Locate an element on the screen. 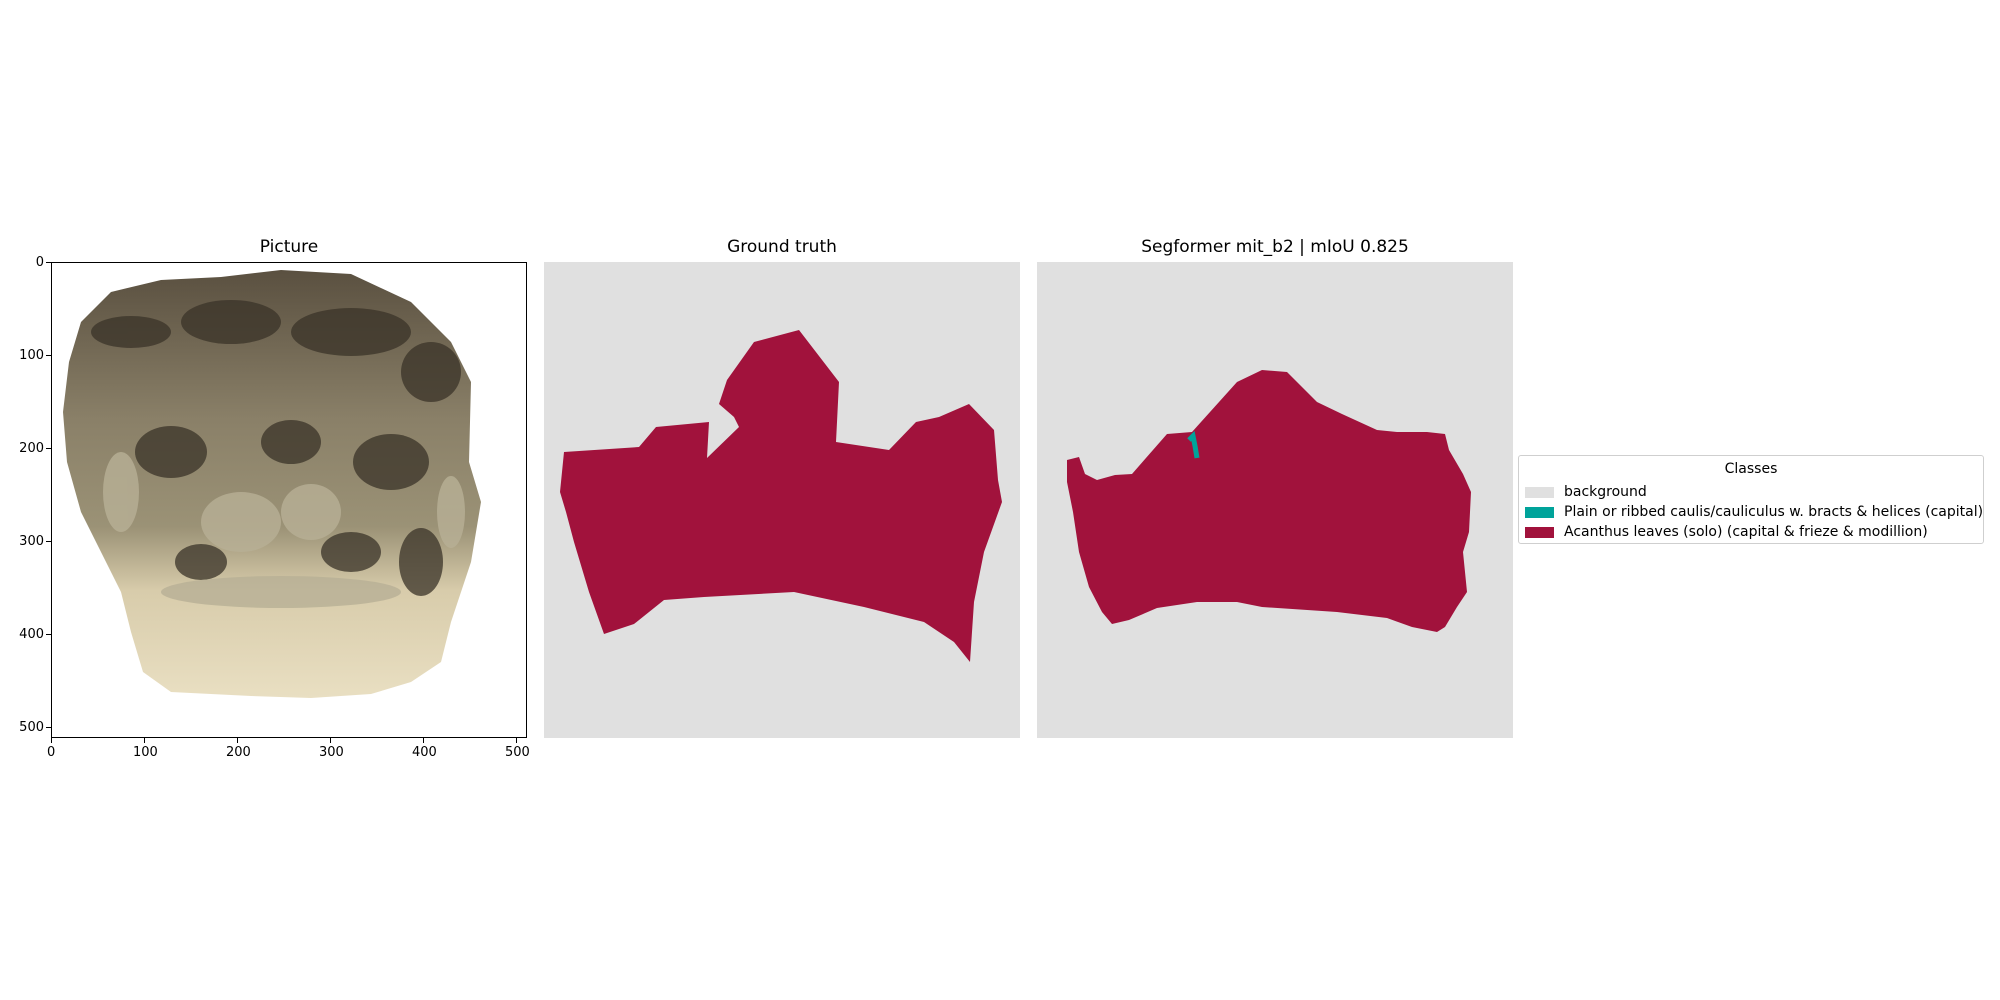 This screenshot has height=1000, width=2000. prediction-mask is located at coordinates (1275, 500).